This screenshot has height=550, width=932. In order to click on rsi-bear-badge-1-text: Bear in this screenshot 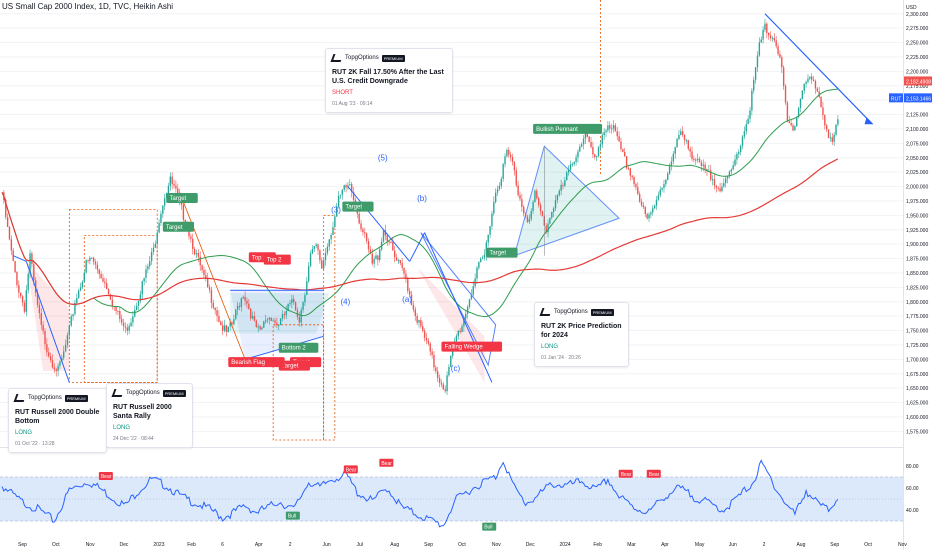, I will do `click(106, 477)`.